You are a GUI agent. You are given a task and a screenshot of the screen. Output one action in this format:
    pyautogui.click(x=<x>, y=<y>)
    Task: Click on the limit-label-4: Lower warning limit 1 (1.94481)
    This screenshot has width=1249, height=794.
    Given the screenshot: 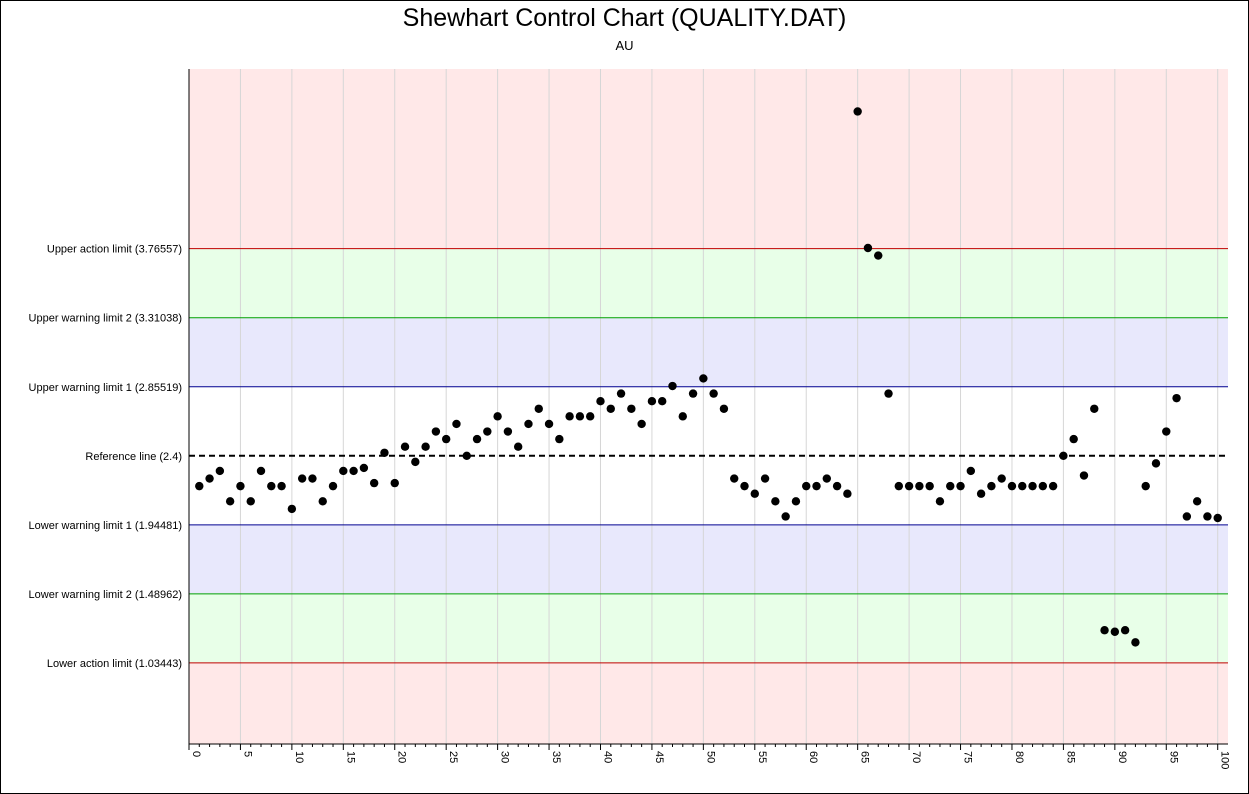 What is the action you would take?
    pyautogui.click(x=105, y=526)
    